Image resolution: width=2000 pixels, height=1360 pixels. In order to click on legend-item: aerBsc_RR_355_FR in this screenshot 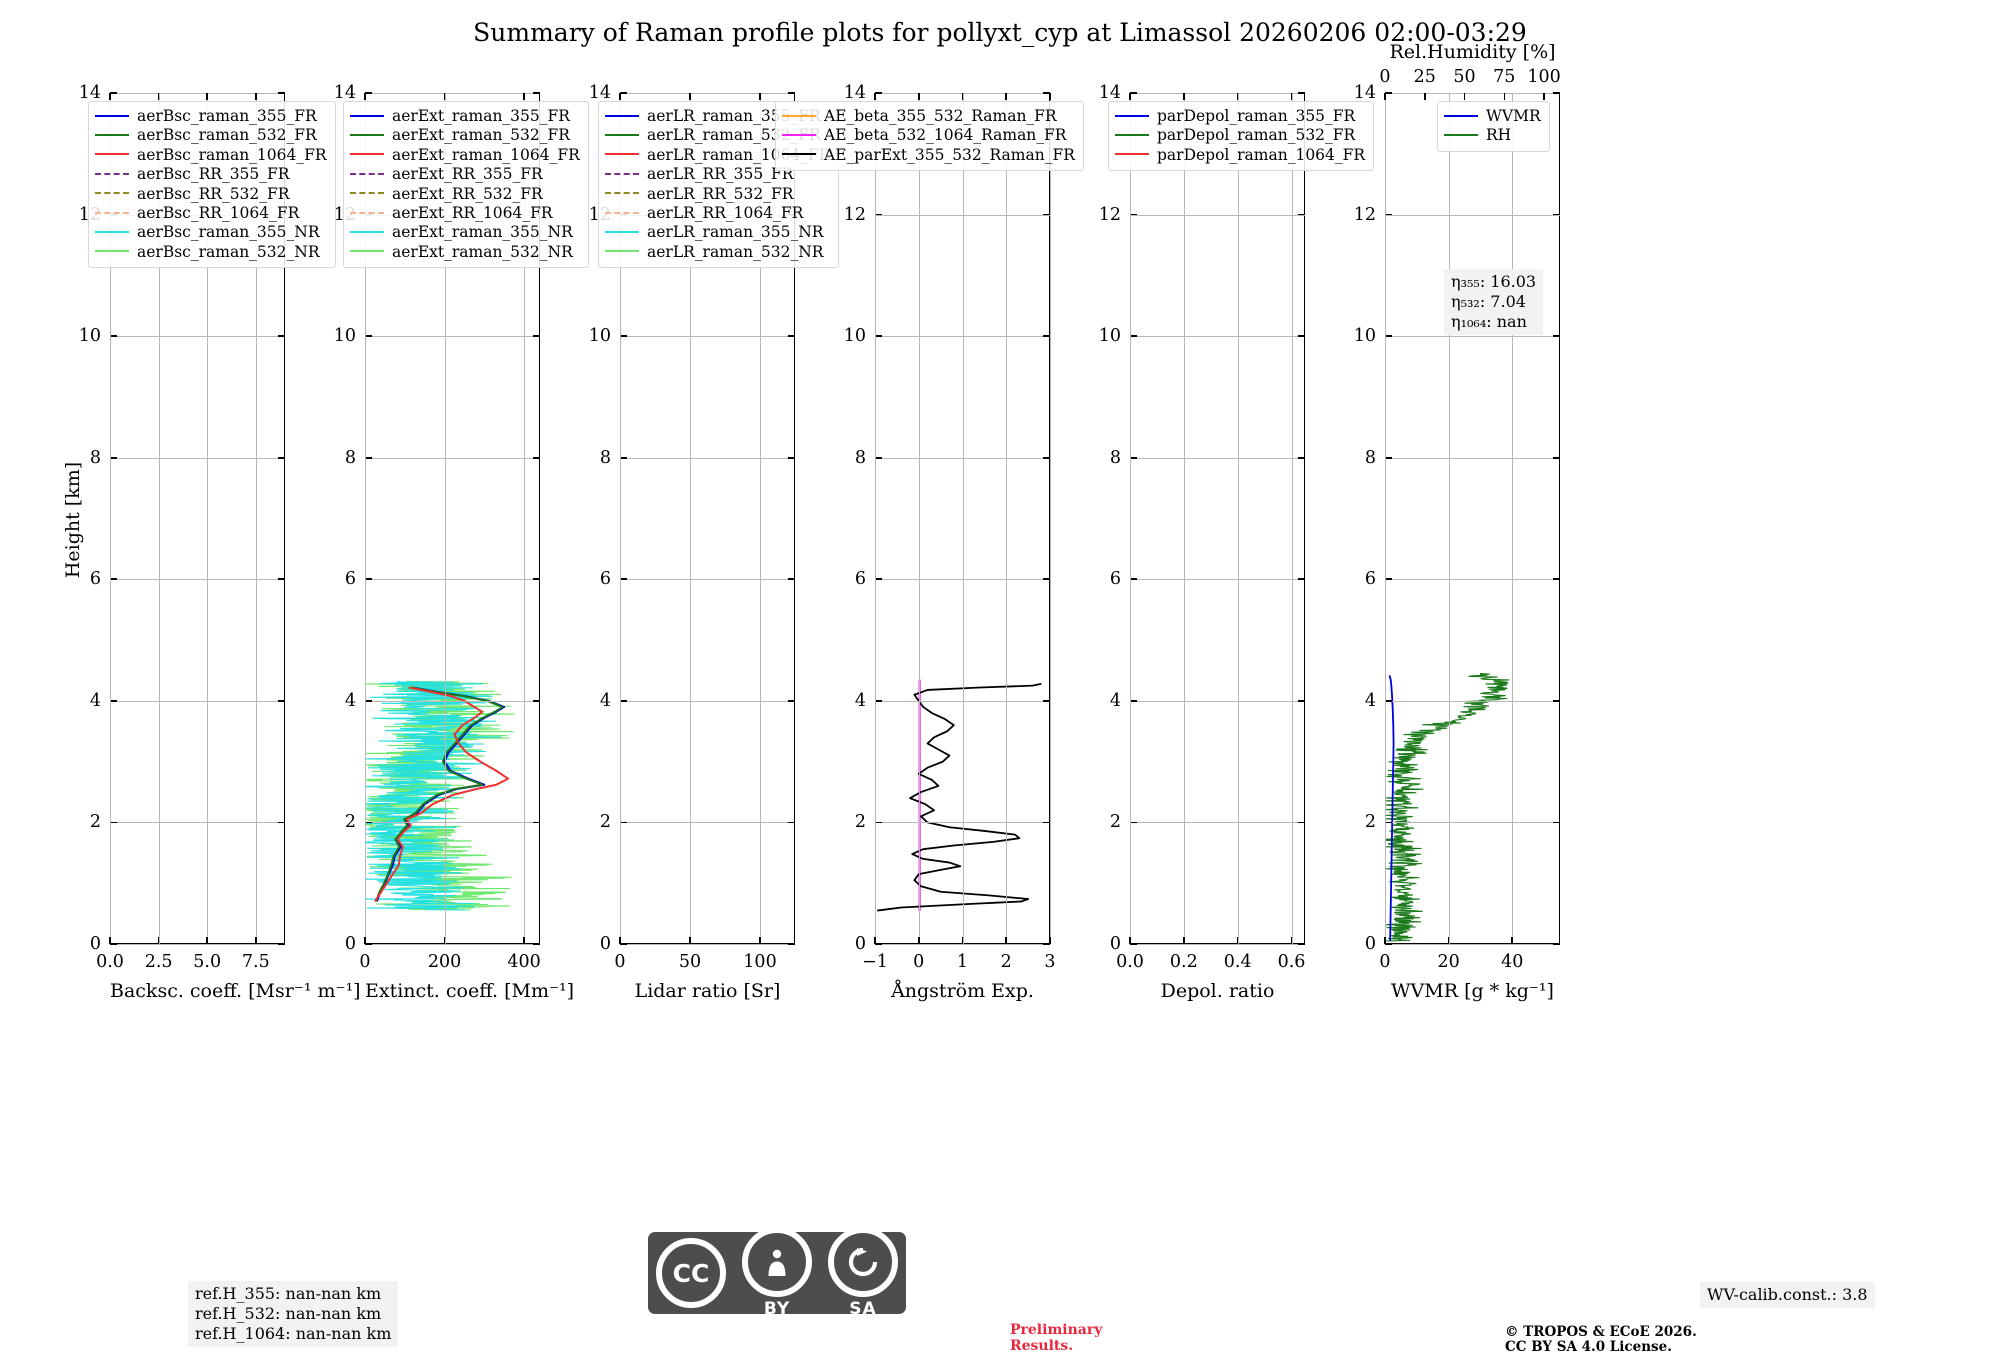, I will do `click(211, 174)`.